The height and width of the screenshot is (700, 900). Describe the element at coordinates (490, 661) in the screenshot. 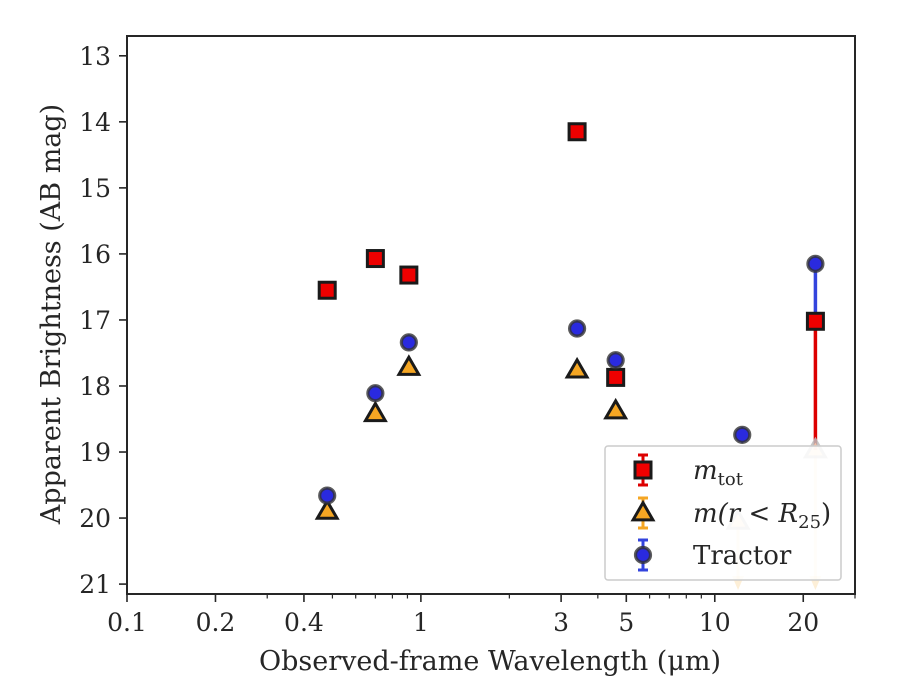

I see `x-axis-label: Observed-frame Wavelength (μm)` at that location.